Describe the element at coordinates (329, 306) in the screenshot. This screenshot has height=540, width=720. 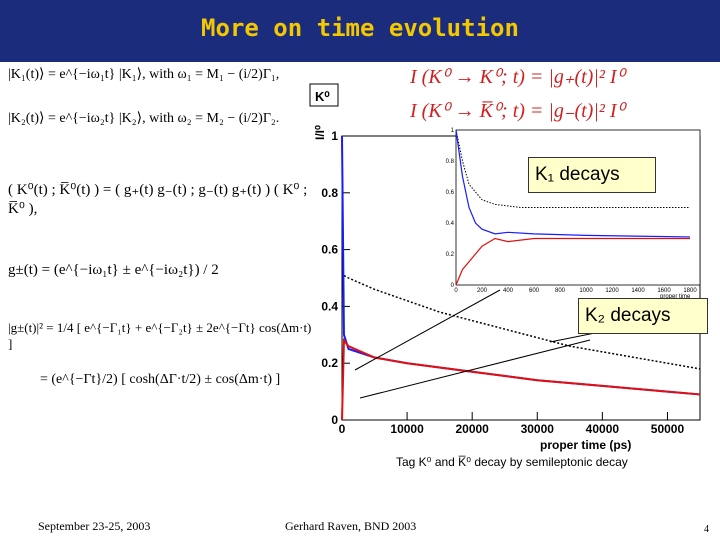
I see `y-tick-label: 0.4` at that location.